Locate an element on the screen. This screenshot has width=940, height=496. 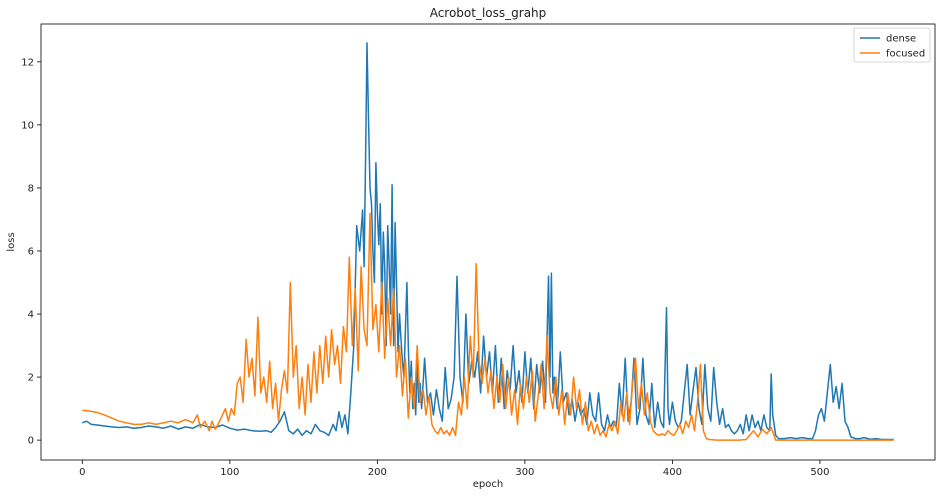
x-tick-label: 400 is located at coordinates (672, 472).